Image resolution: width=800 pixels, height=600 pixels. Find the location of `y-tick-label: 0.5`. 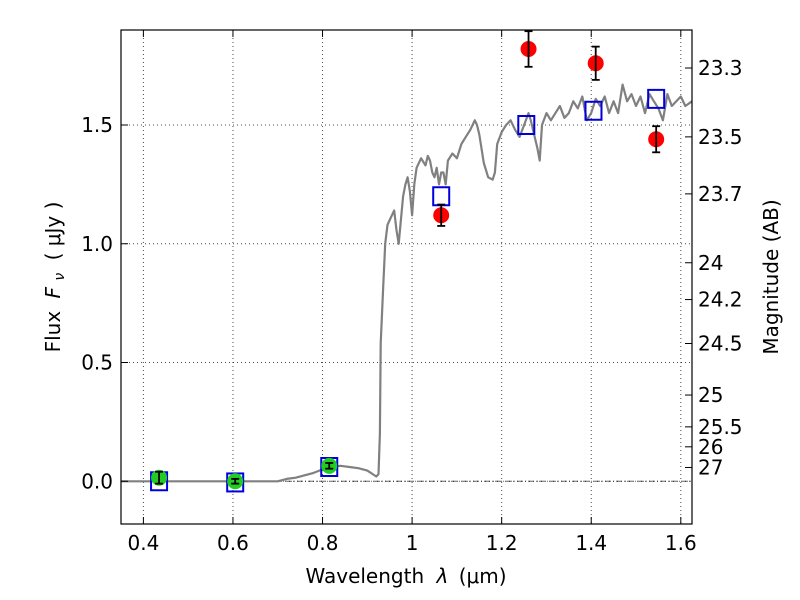

y-tick-label: 0.5 is located at coordinates (97, 363).